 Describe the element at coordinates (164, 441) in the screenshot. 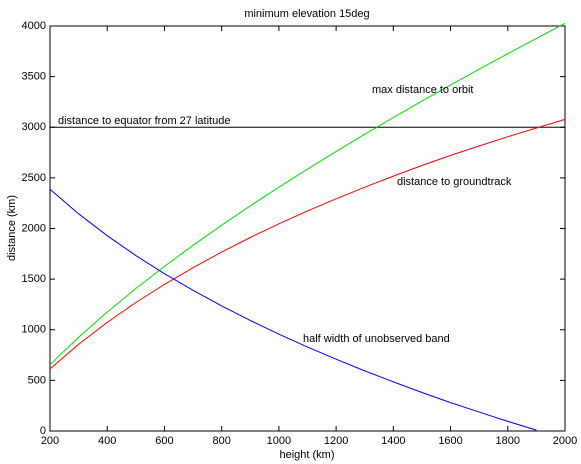

I see `x-tick-label: 600` at that location.